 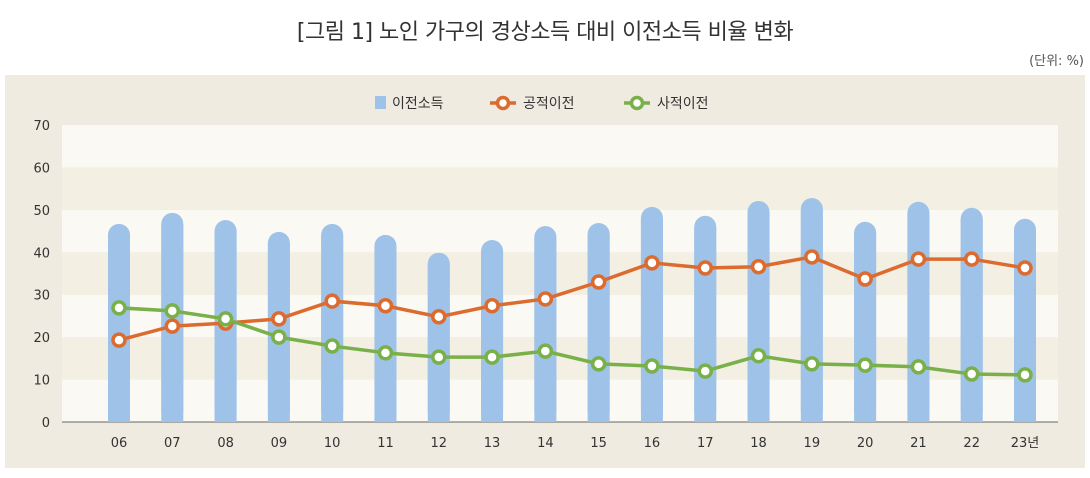 I want to click on x-tick-label: 11, so click(x=385, y=443).